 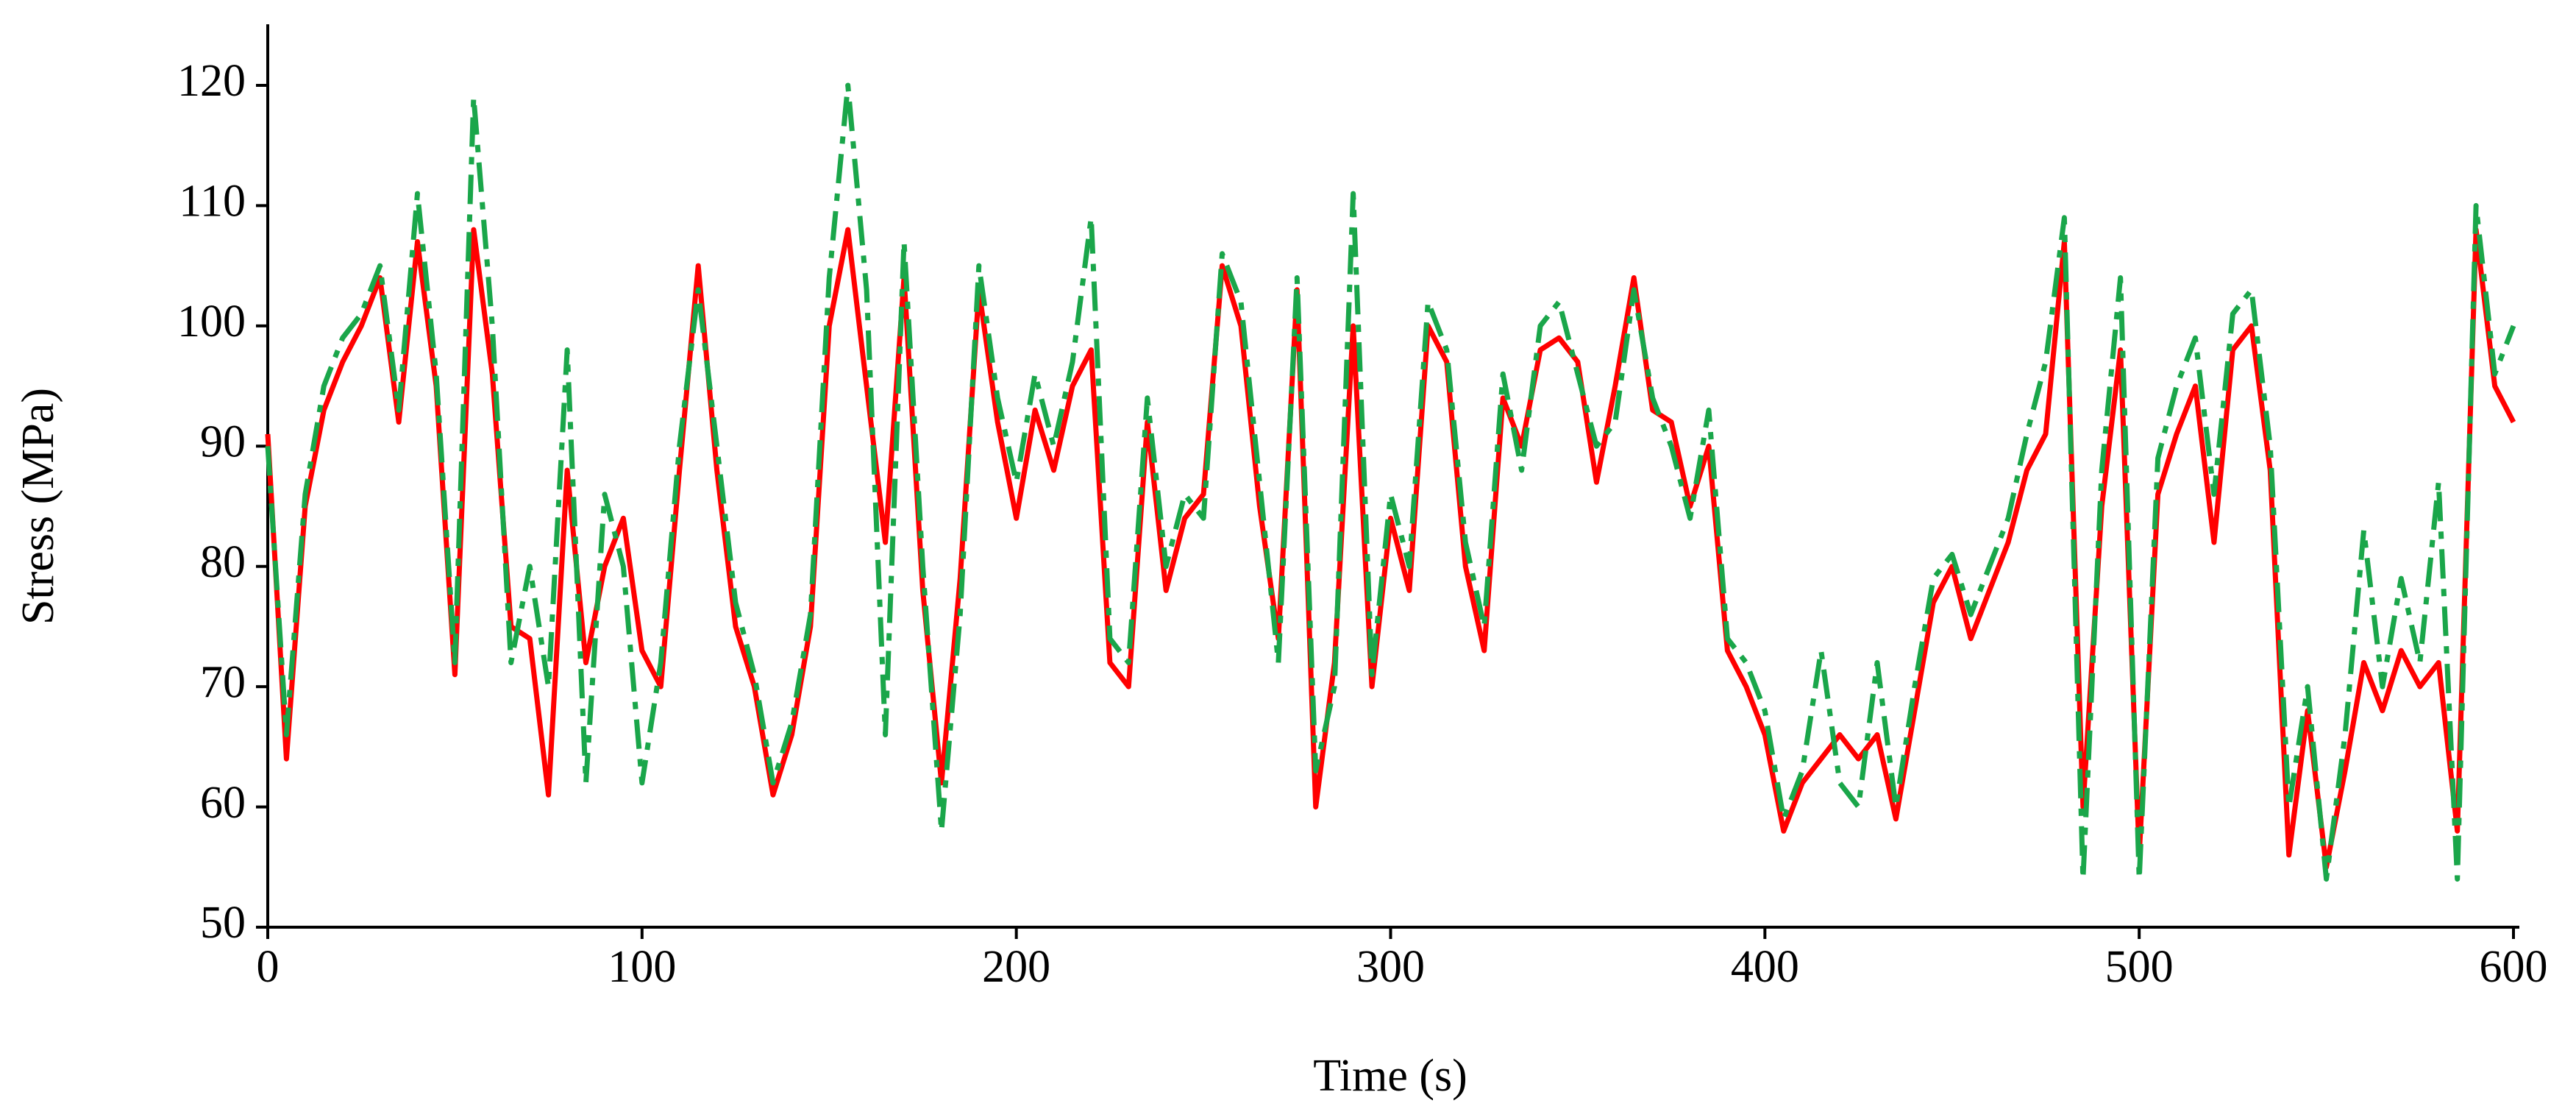 I want to click on y-tick-label: 100, so click(x=211, y=322).